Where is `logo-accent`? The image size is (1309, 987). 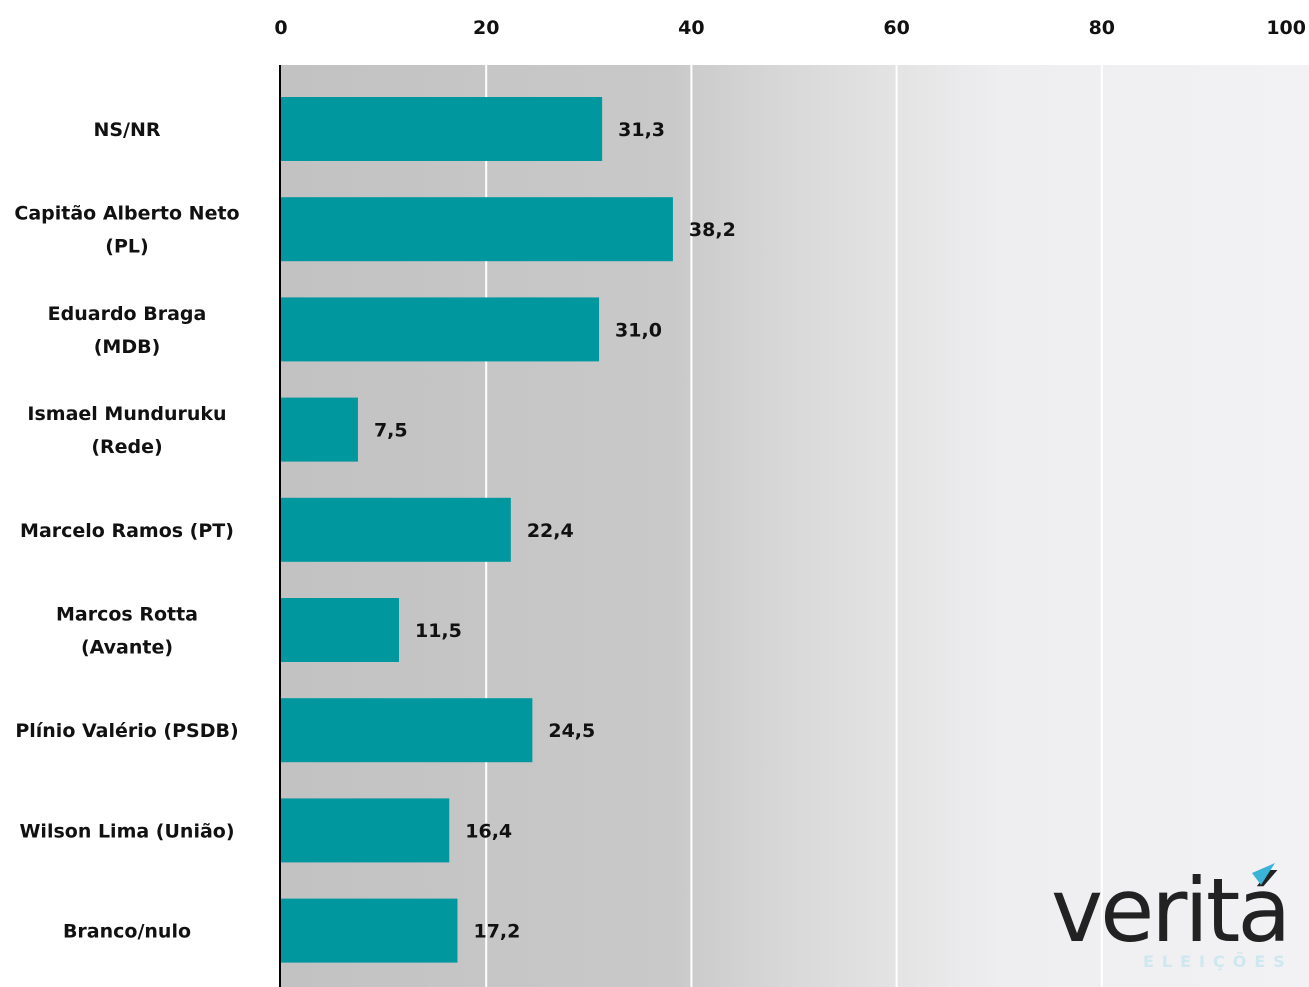 logo-accent is located at coordinates (1263, 874).